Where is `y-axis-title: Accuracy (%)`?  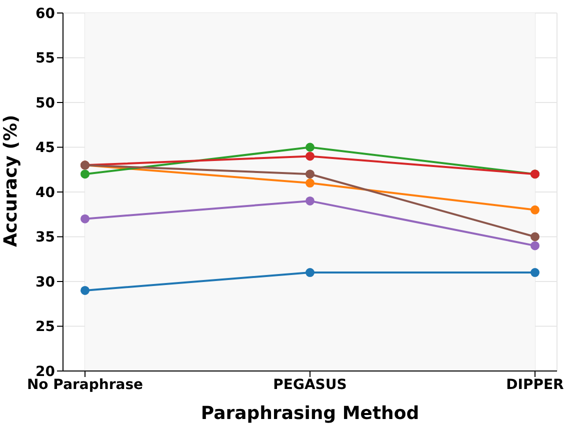
y-axis-title: Accuracy (%) is located at coordinates (11, 180).